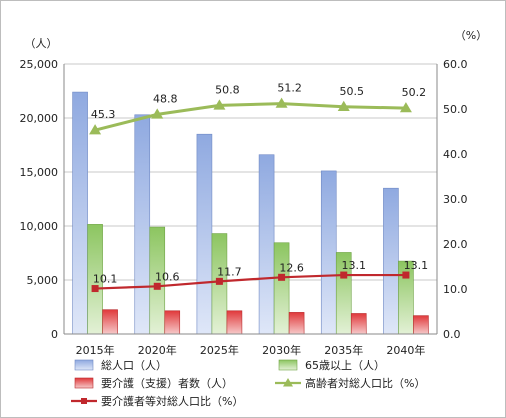 The image size is (506, 418). I want to click on data-label-3-3: 51.2, so click(289, 88).